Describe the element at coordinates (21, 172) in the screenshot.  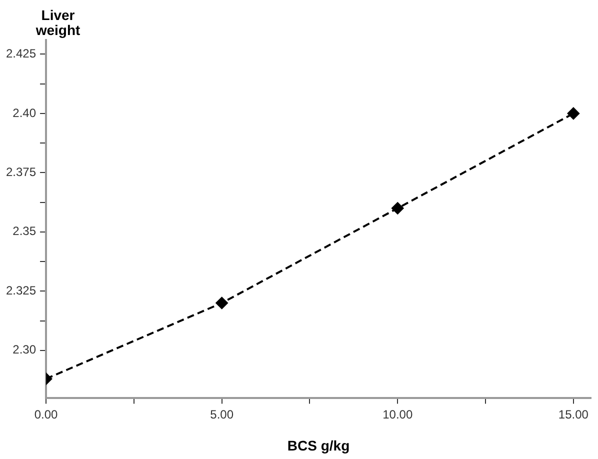
I see `y-tick-label: 2.375` at that location.